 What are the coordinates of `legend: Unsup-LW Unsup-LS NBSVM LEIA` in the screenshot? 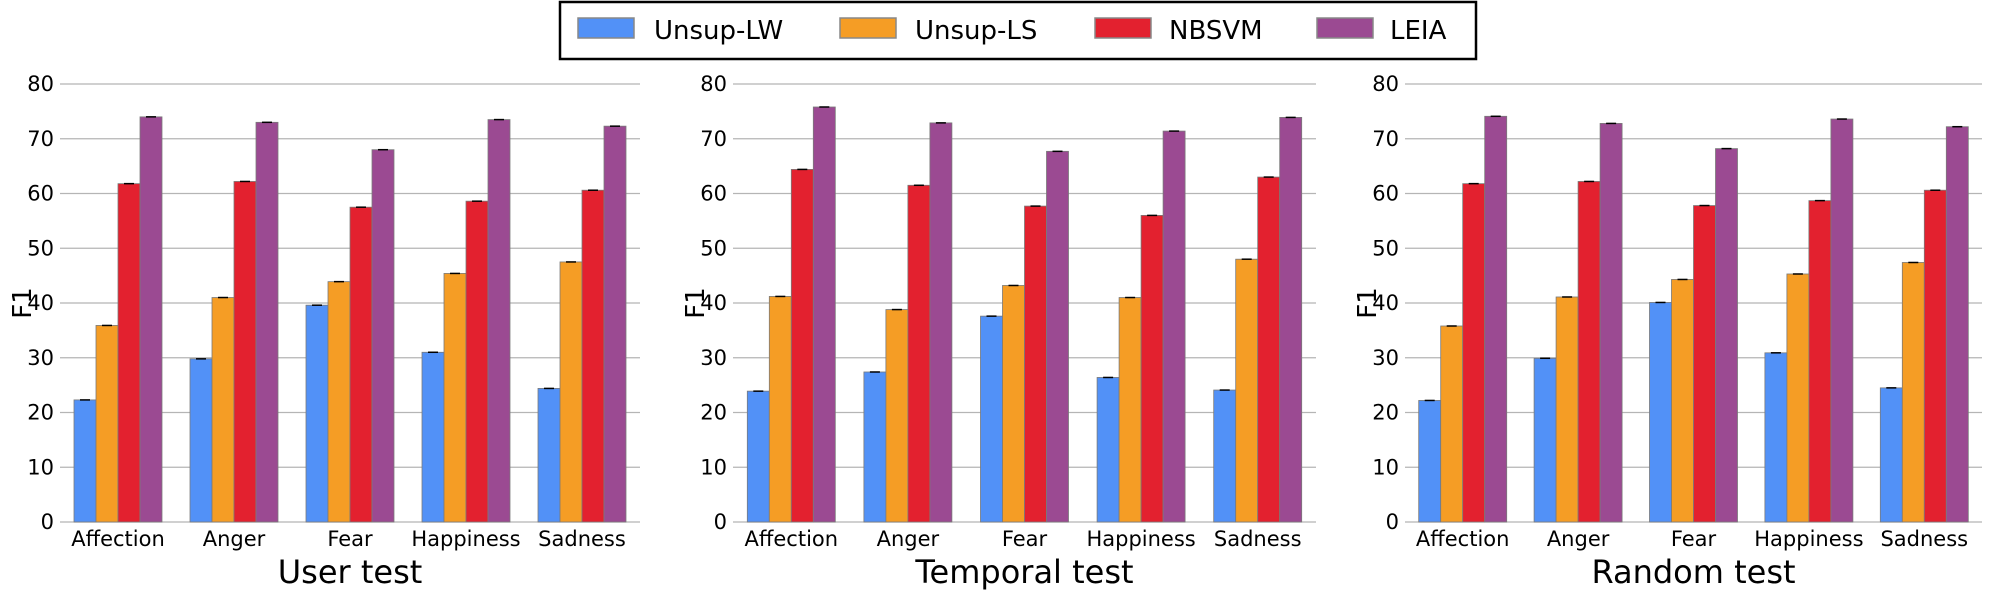 It's located at (1018, 30).